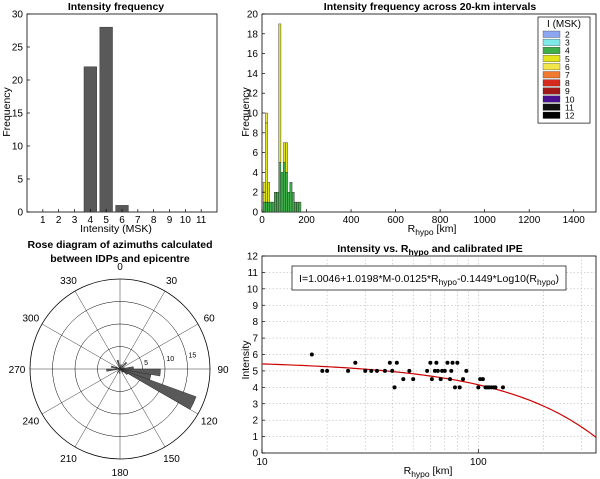  I want to click on chart4-equation-part2: -0.1449*Log10(R, so click(497, 279).